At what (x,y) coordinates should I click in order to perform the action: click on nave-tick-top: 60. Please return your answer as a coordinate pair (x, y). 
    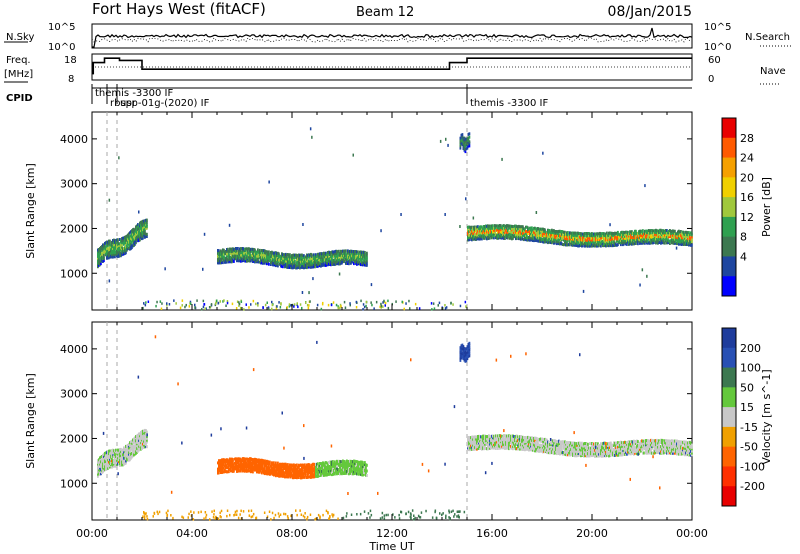
    Looking at the image, I should click on (714, 60).